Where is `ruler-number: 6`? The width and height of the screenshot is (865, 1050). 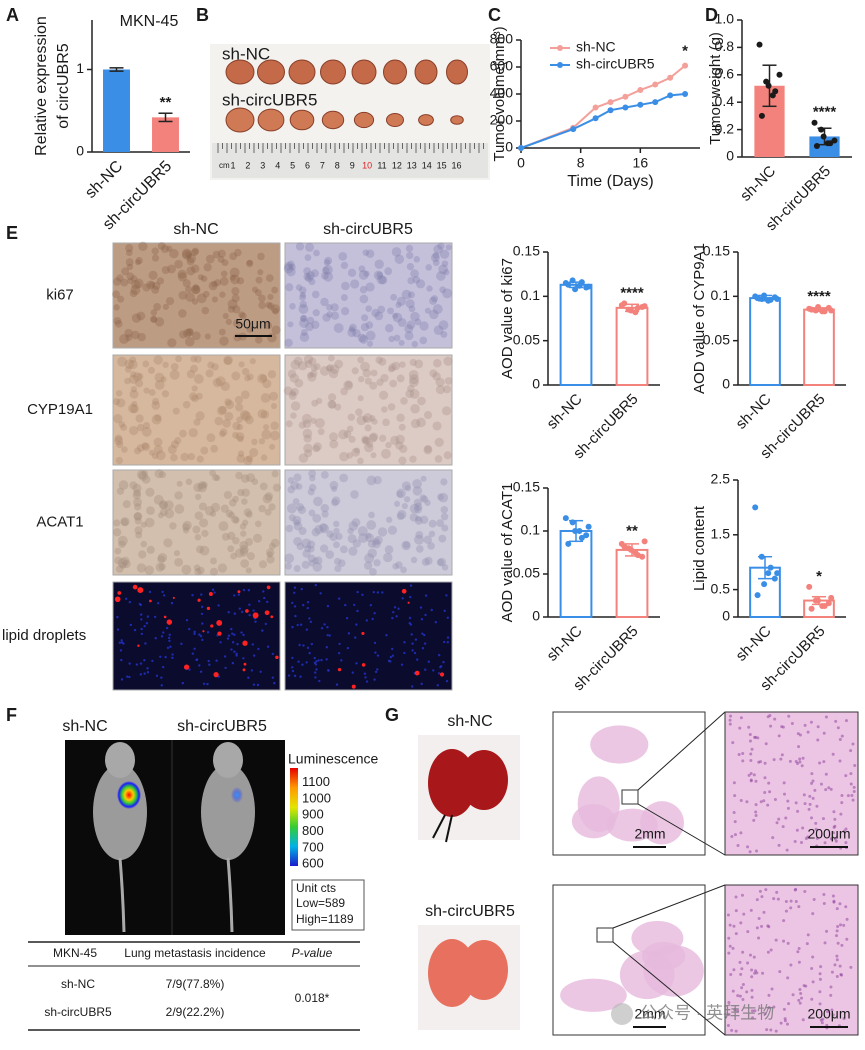
ruler-number: 6 is located at coordinates (307, 165).